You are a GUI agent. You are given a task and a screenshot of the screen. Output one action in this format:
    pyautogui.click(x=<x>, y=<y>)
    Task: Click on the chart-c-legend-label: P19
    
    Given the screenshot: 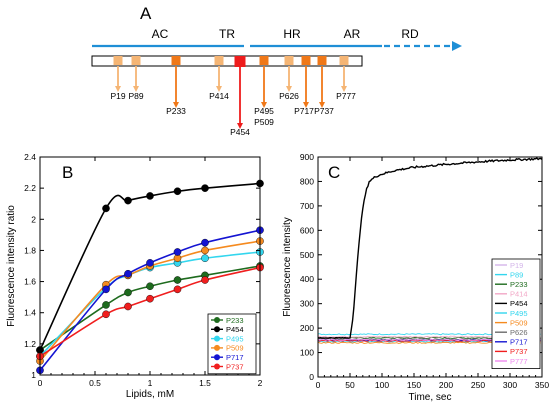 What is the action you would take?
    pyautogui.click(x=516, y=265)
    